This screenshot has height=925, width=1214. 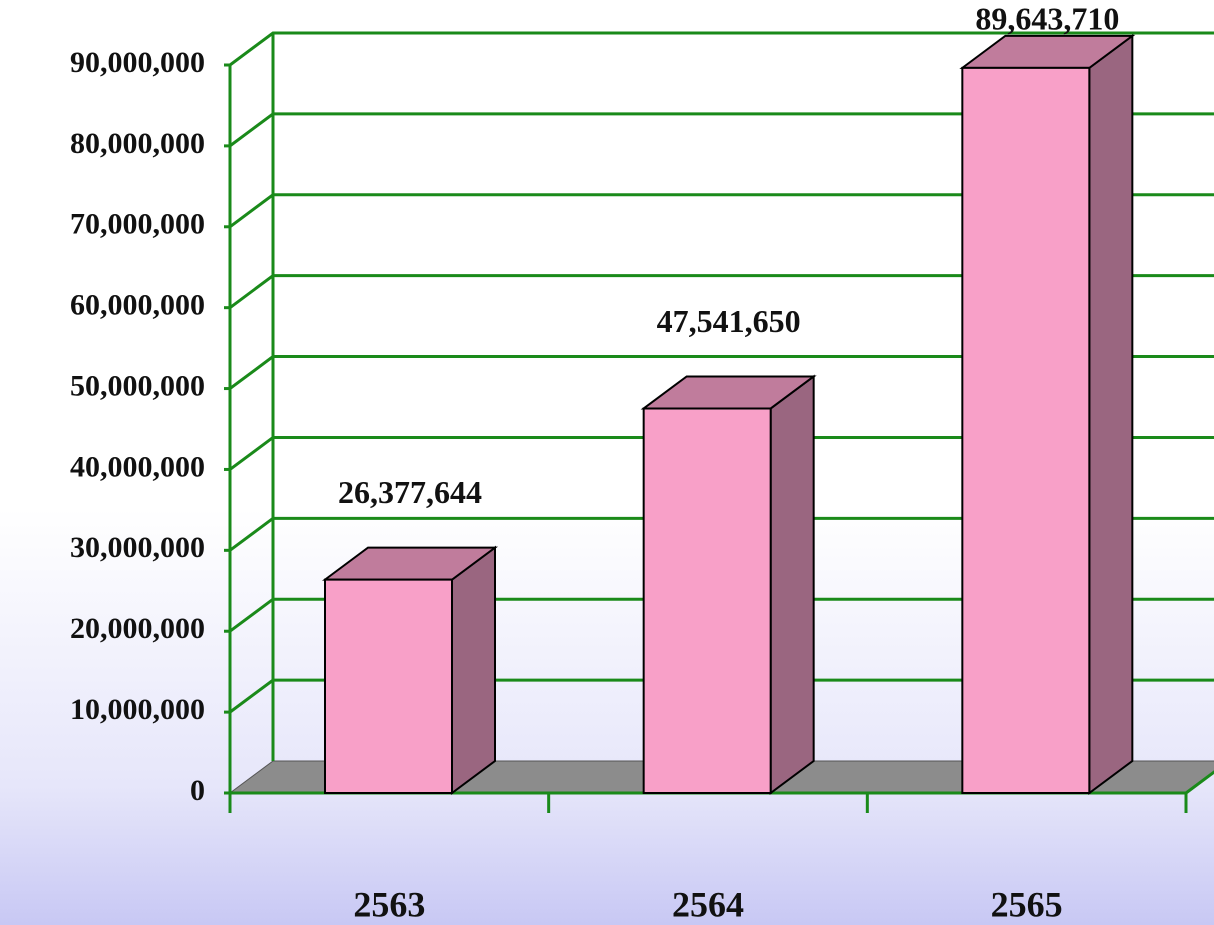 What do you see at coordinates (137, 466) in the screenshot?
I see `y-tick-label: 40,000,000` at bounding box center [137, 466].